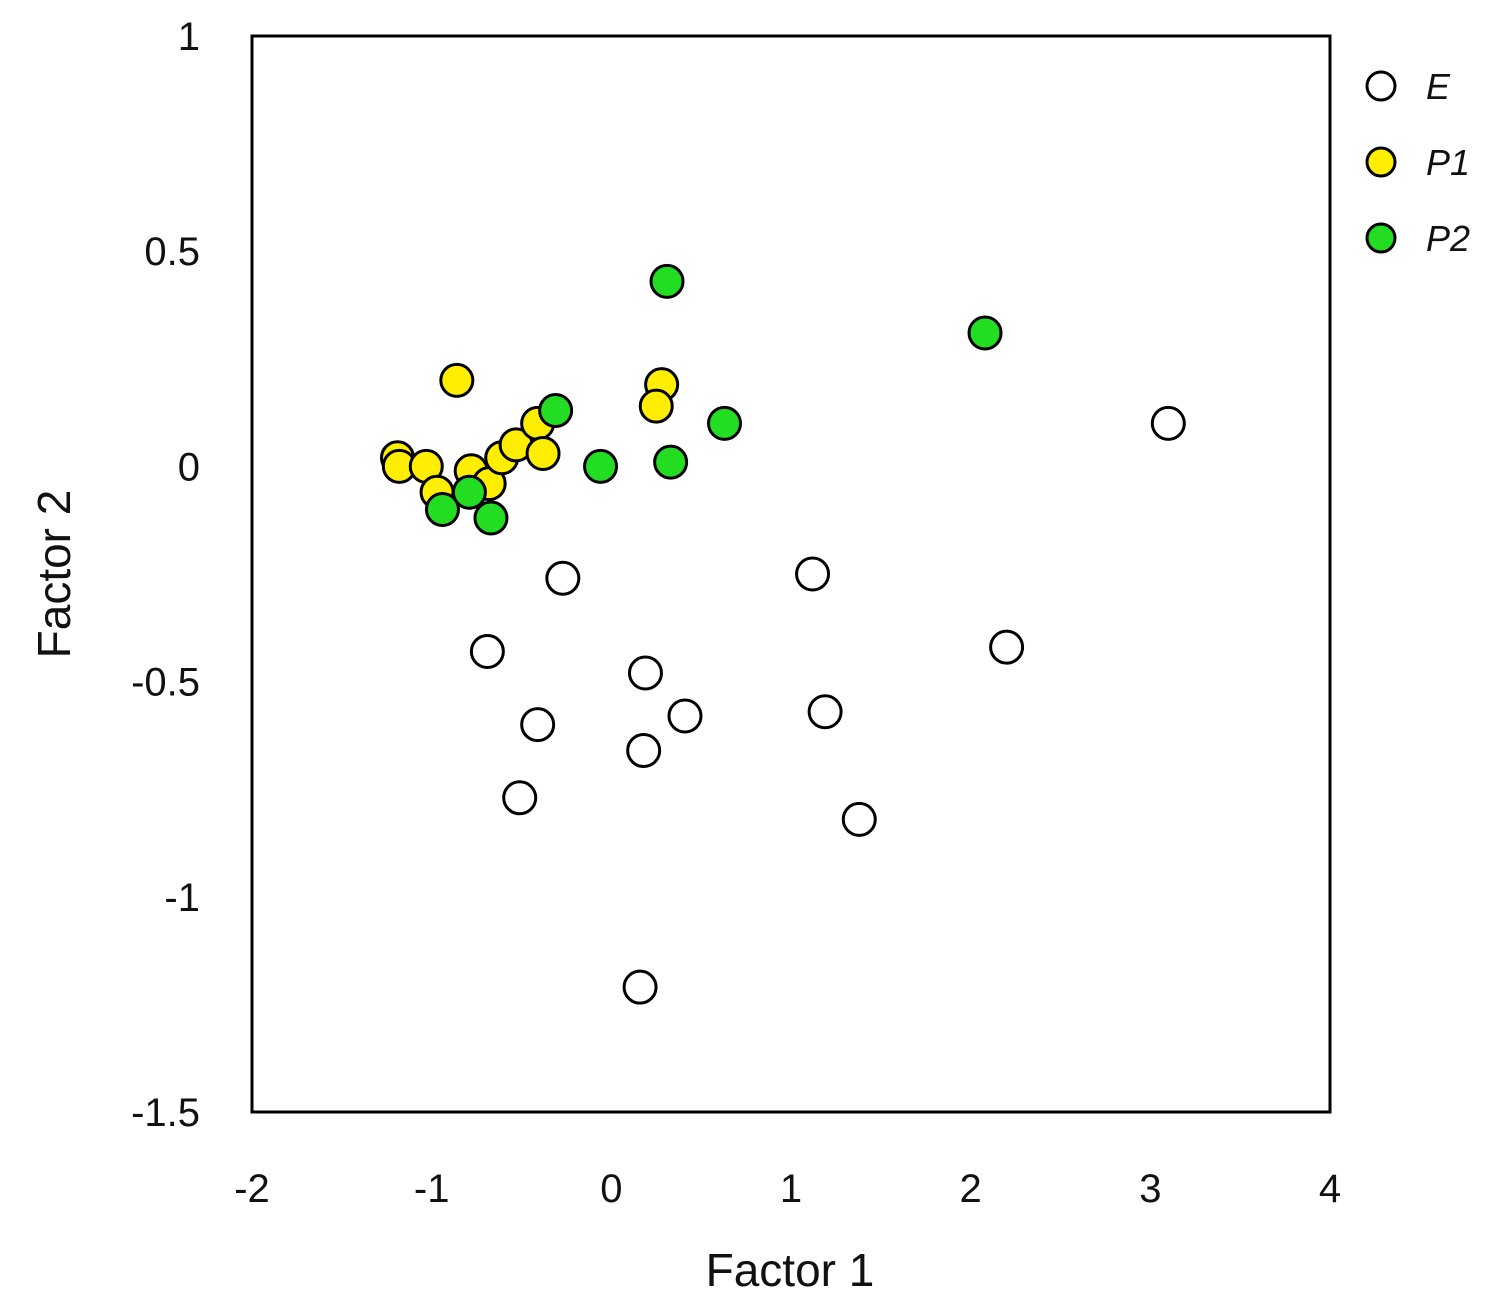 This screenshot has height=1314, width=1489. Describe the element at coordinates (54, 574) in the screenshot. I see `y-axis-title: Factor 2` at that location.